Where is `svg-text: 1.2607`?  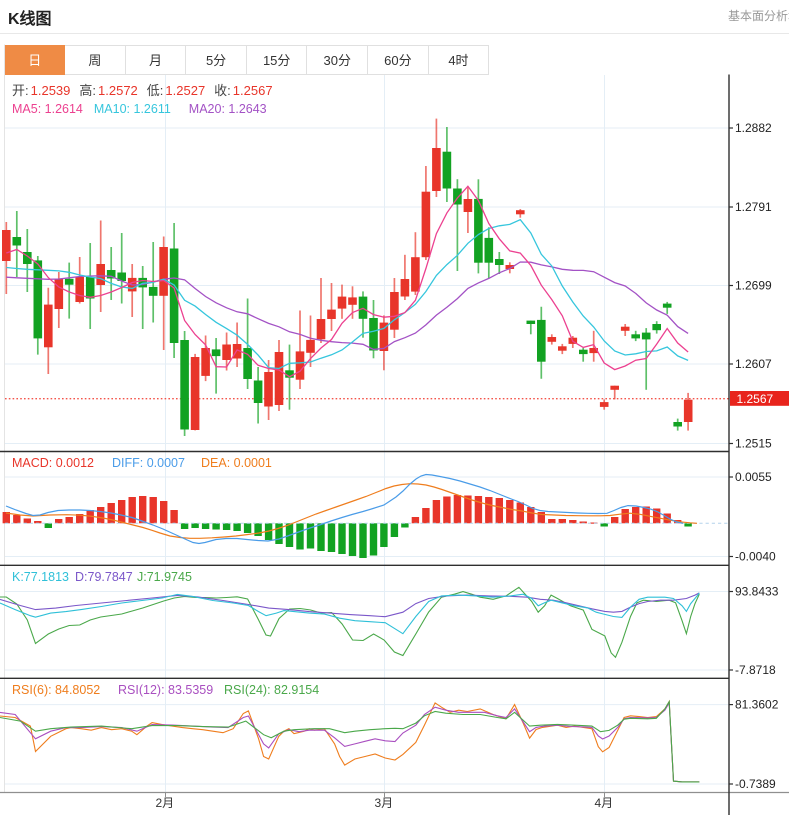 svg-text: 1.2607 is located at coordinates (753, 364).